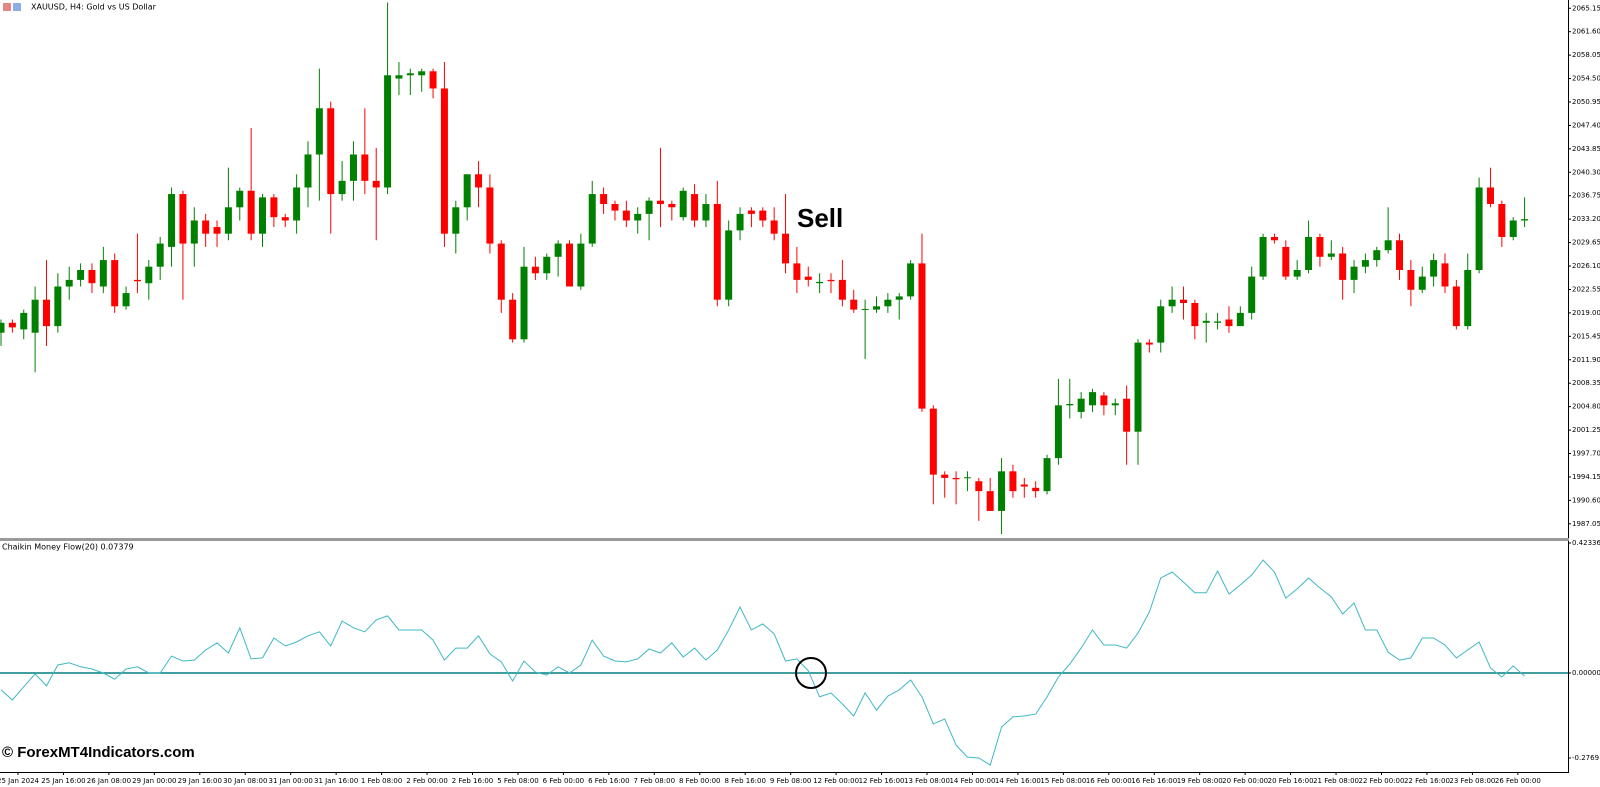 The width and height of the screenshot is (1600, 787). I want to click on x-tick-label: 29 Jan 16:00, so click(200, 781).